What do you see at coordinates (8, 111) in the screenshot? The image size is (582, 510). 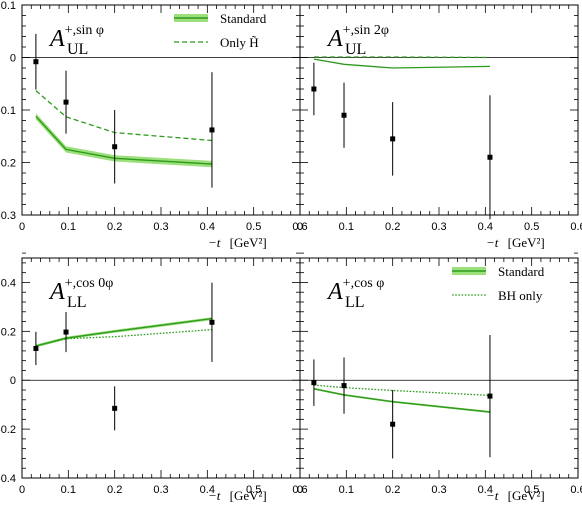 I see `y-tick-label: -0.1` at bounding box center [8, 111].